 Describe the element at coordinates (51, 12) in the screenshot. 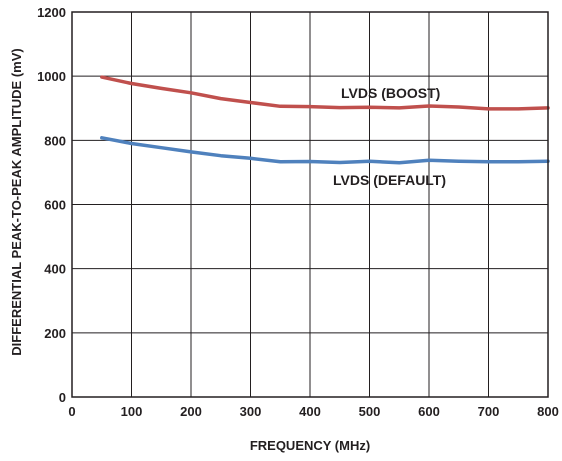

I see `y-tick-label: 1200` at that location.